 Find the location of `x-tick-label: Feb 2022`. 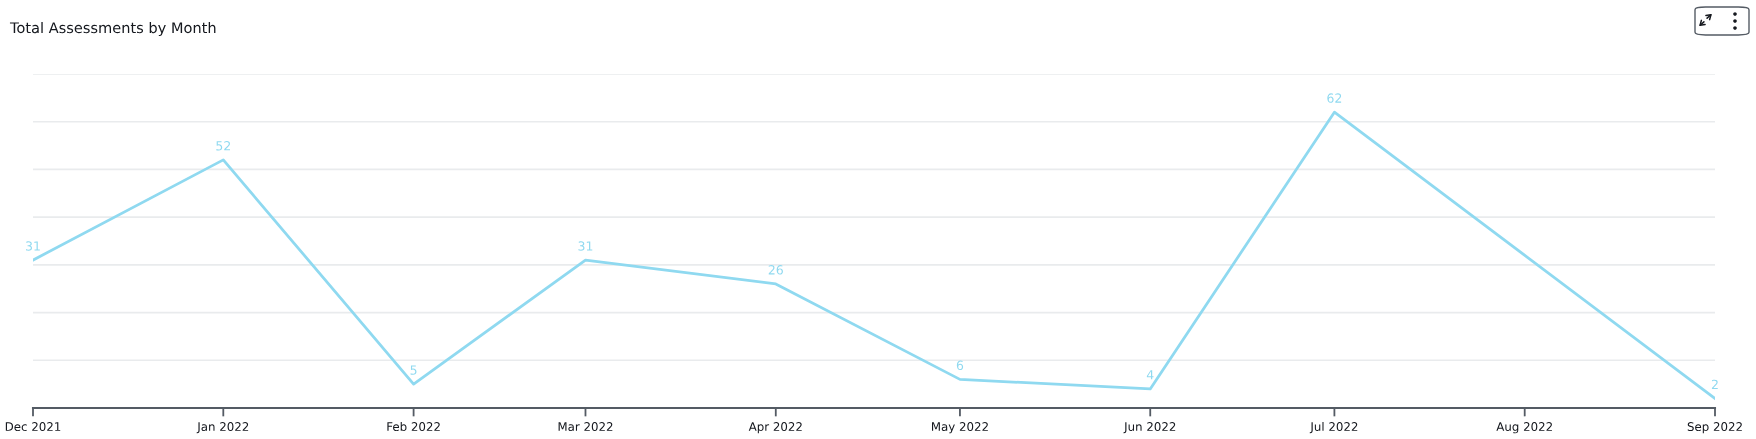

x-tick-label: Feb 2022 is located at coordinates (413, 426).